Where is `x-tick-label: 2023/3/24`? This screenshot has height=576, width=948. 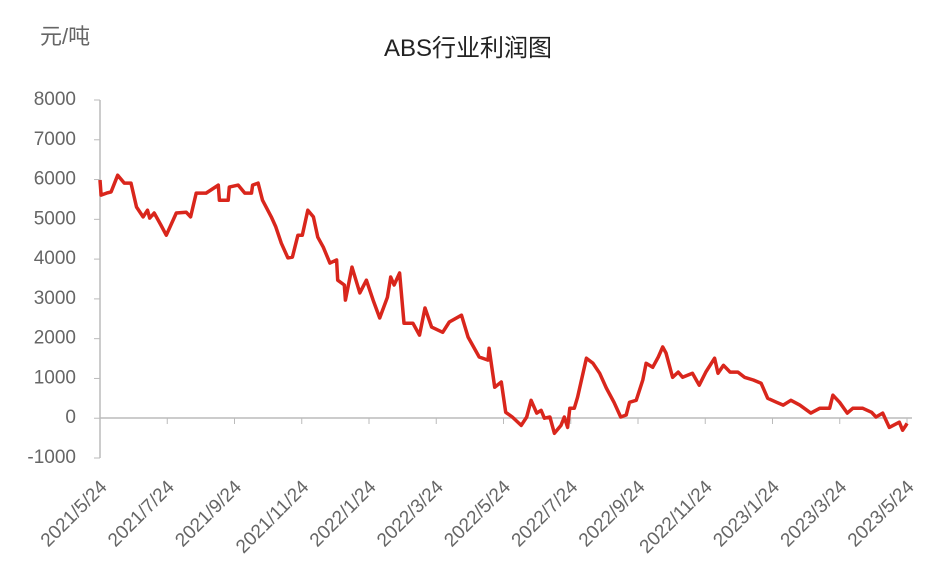 x-tick-label: 2023/3/24 is located at coordinates (814, 513).